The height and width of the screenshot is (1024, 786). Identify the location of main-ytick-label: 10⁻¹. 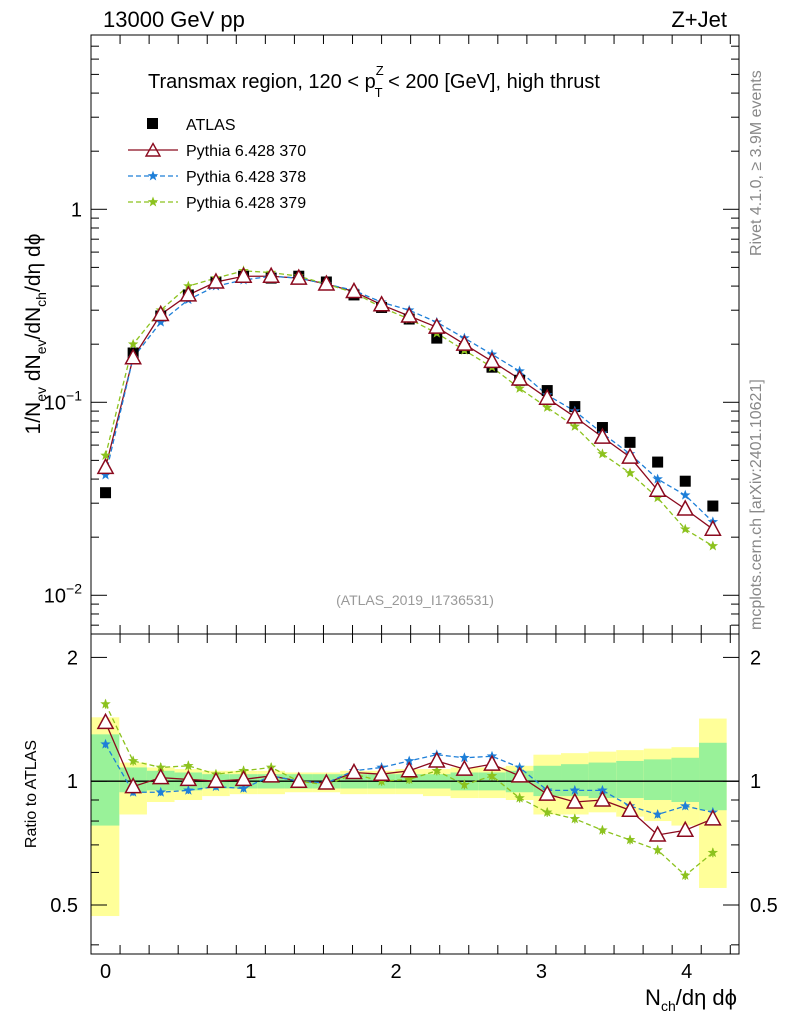
(63, 400).